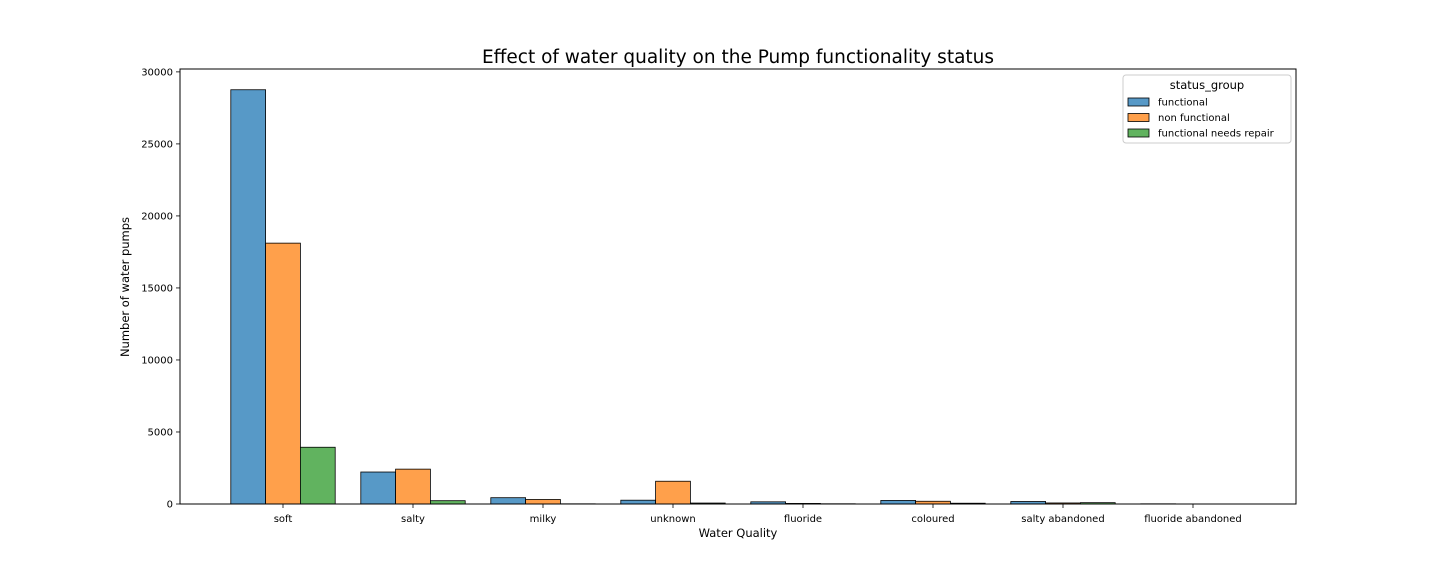 This screenshot has height=580, width=1440. Describe the element at coordinates (1193, 519) in the screenshot. I see `x-tick-label: fluoride abandoned` at that location.